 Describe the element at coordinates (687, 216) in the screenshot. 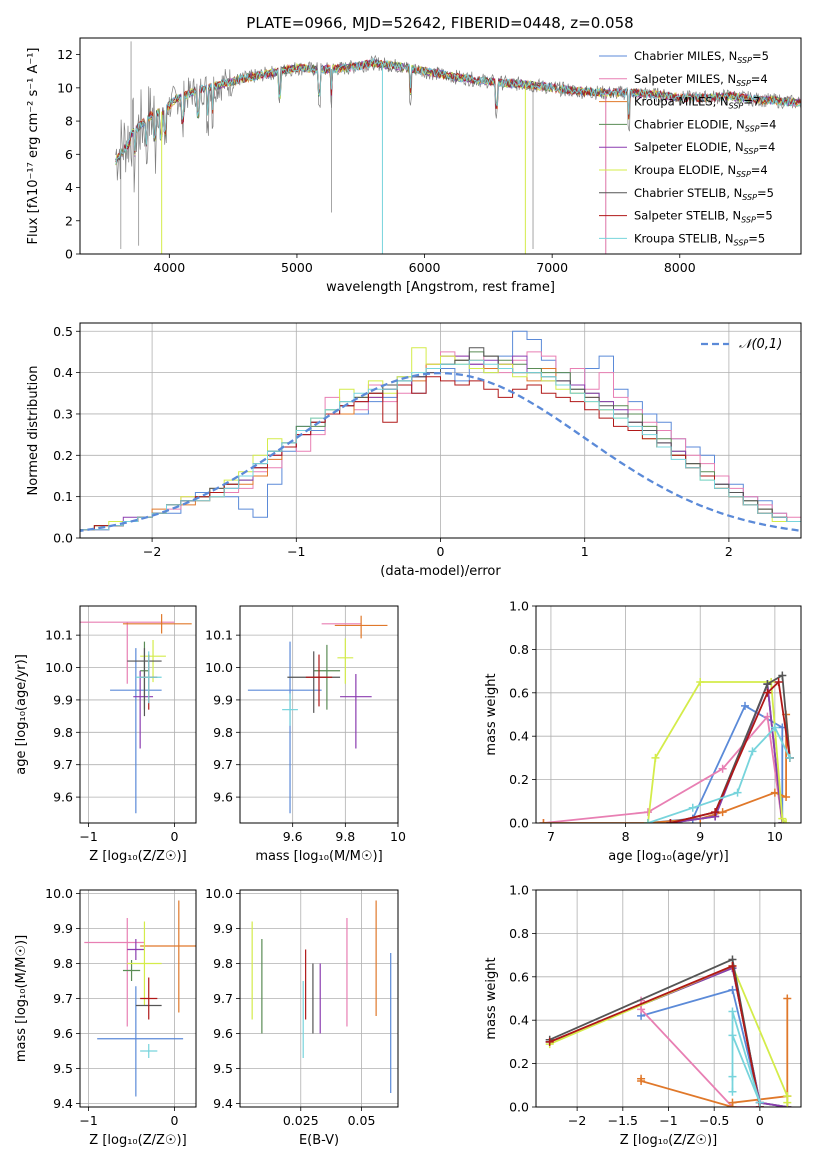

I see `legend-label-main: Salpeter STELIB, N` at that location.